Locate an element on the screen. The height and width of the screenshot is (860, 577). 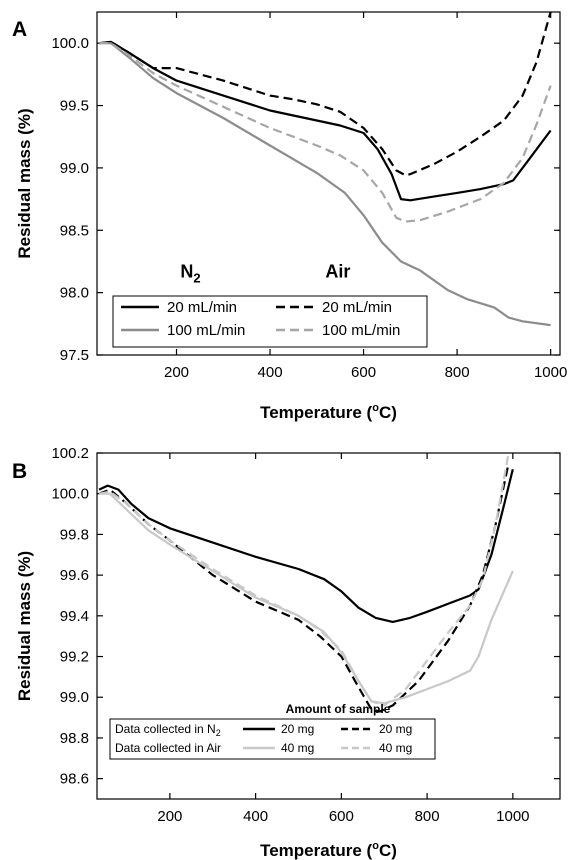
y-tick-label: 99.2 is located at coordinates (74, 657).